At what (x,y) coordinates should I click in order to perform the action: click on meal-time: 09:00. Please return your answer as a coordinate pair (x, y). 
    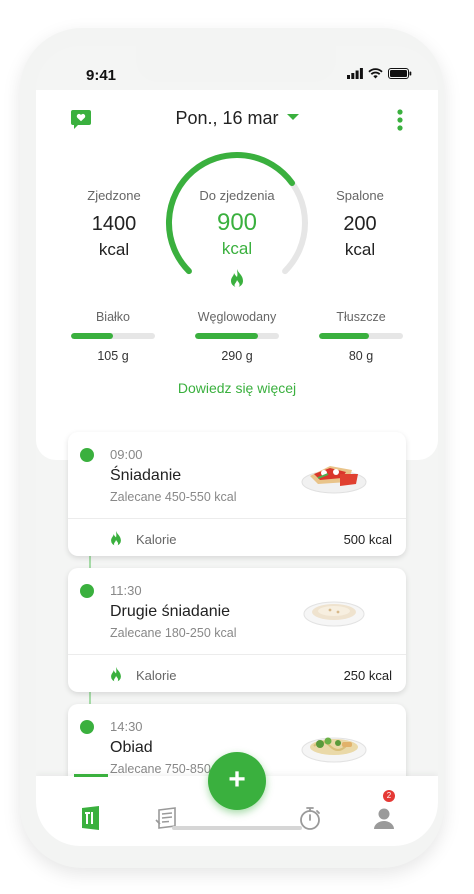
    Looking at the image, I should click on (126, 454).